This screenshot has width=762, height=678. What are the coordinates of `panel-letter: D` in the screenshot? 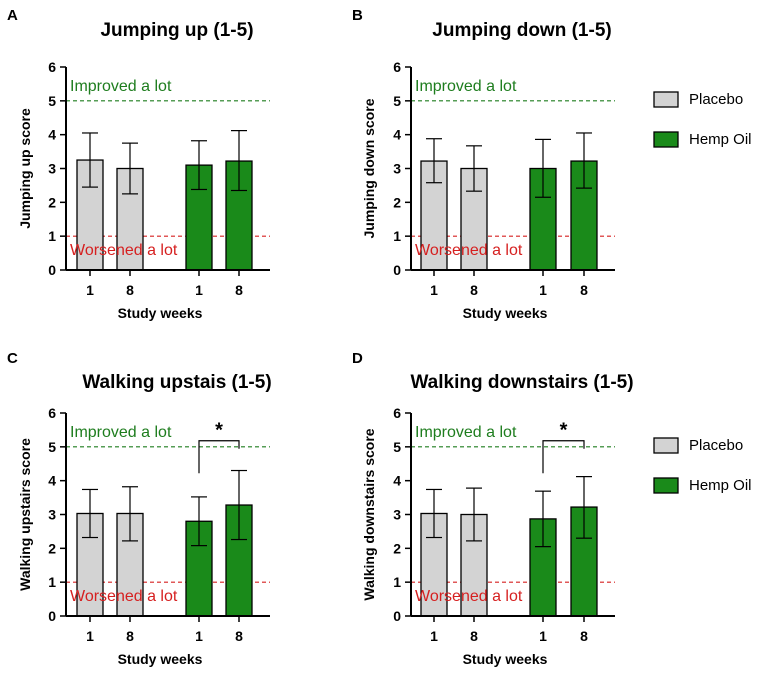 It's located at (357, 358).